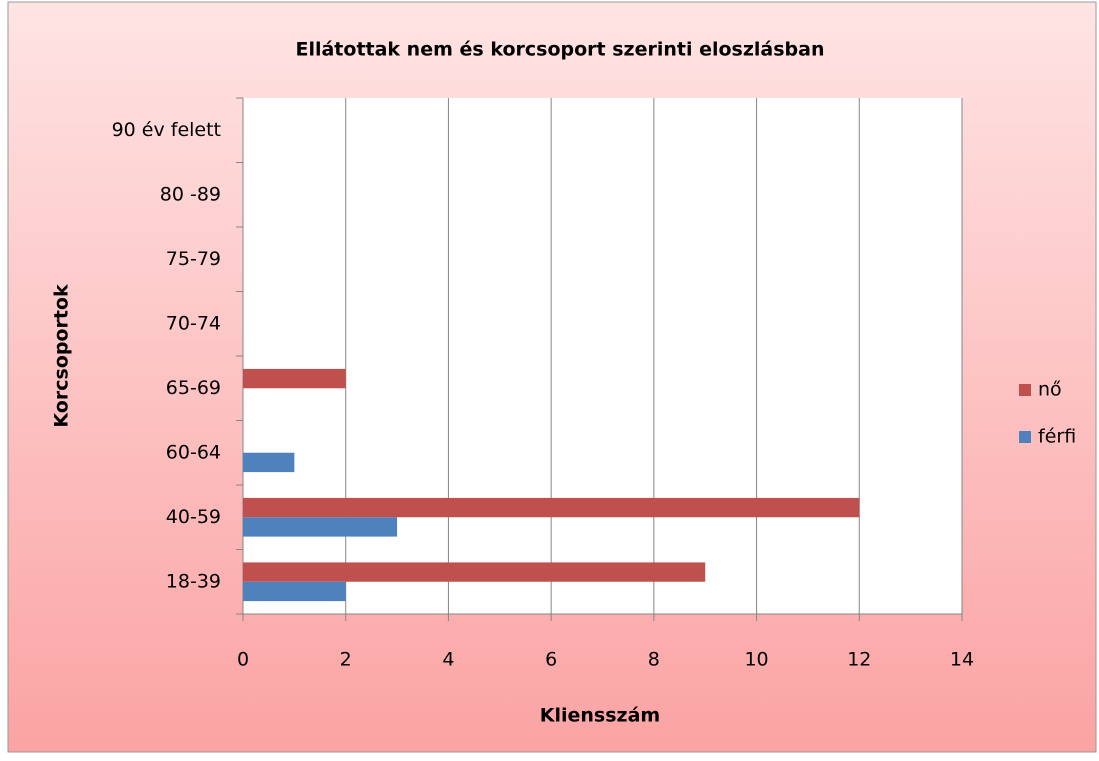 The height and width of the screenshot is (761, 1099). What do you see at coordinates (600, 716) in the screenshot?
I see `x-axis-title: Kliensszám` at bounding box center [600, 716].